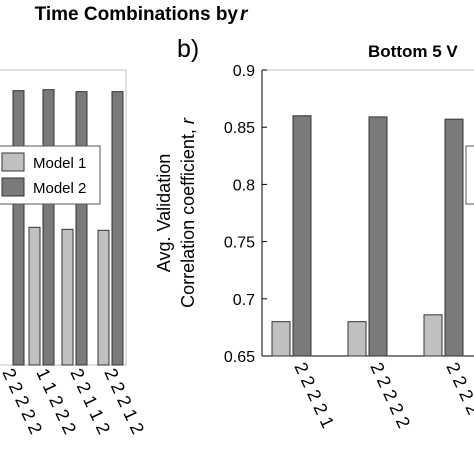  What do you see at coordinates (244, 14) in the screenshot?
I see `panel-a-title-var: r` at bounding box center [244, 14].